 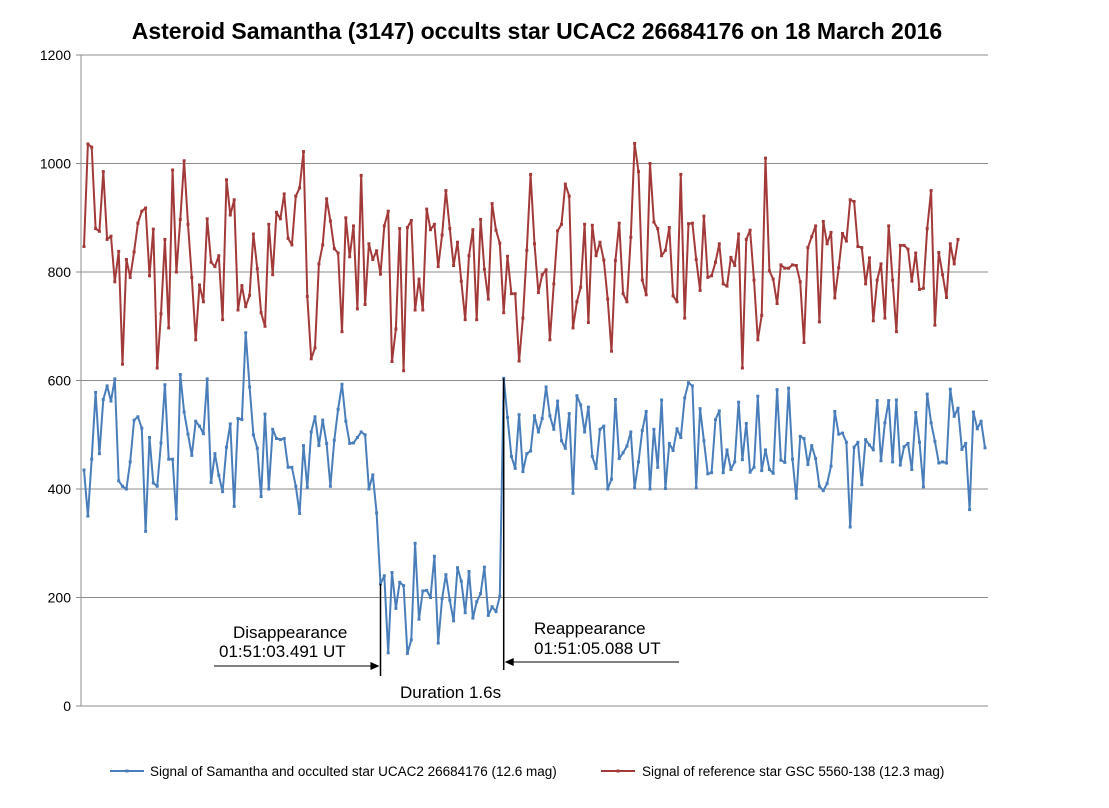 I want to click on disappearance-arrowhead, so click(x=375, y=666).